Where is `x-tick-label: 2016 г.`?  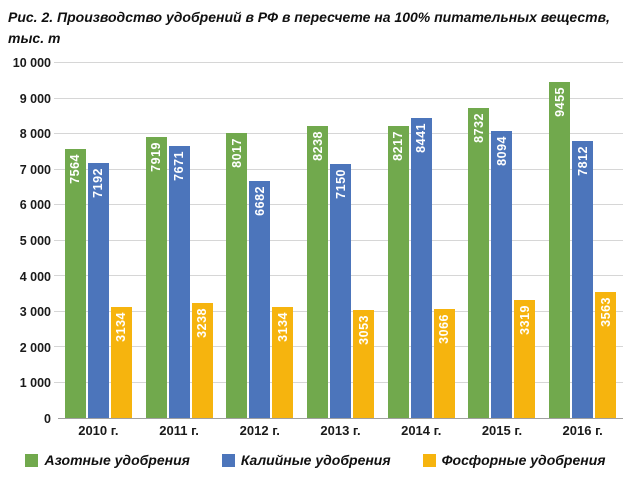
x-tick-label: 2016 г. is located at coordinates (582, 430).